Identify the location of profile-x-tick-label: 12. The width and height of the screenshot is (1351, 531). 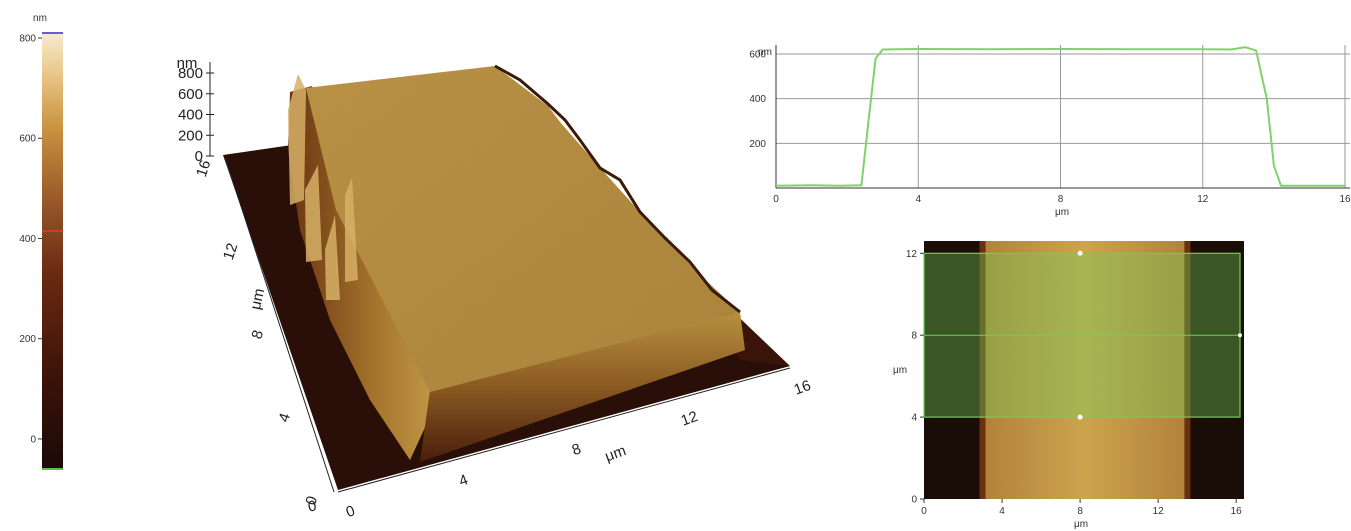
(1203, 199).